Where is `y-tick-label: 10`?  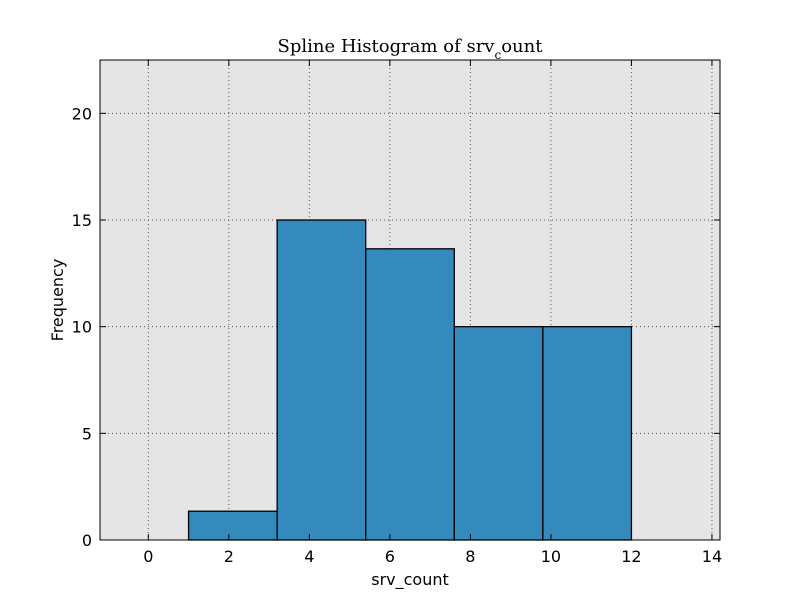 y-tick-label: 10 is located at coordinates (82, 327).